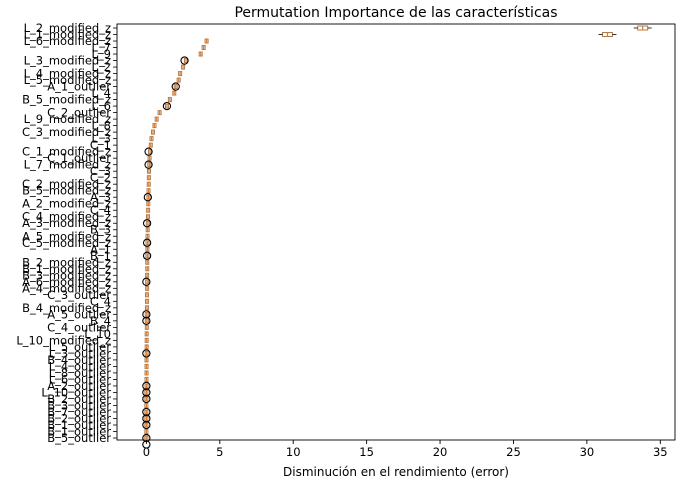 The height and width of the screenshot is (486, 690). Describe the element at coordinates (66, 282) in the screenshot. I see `y-category-label: A_6_modified_z` at that location.